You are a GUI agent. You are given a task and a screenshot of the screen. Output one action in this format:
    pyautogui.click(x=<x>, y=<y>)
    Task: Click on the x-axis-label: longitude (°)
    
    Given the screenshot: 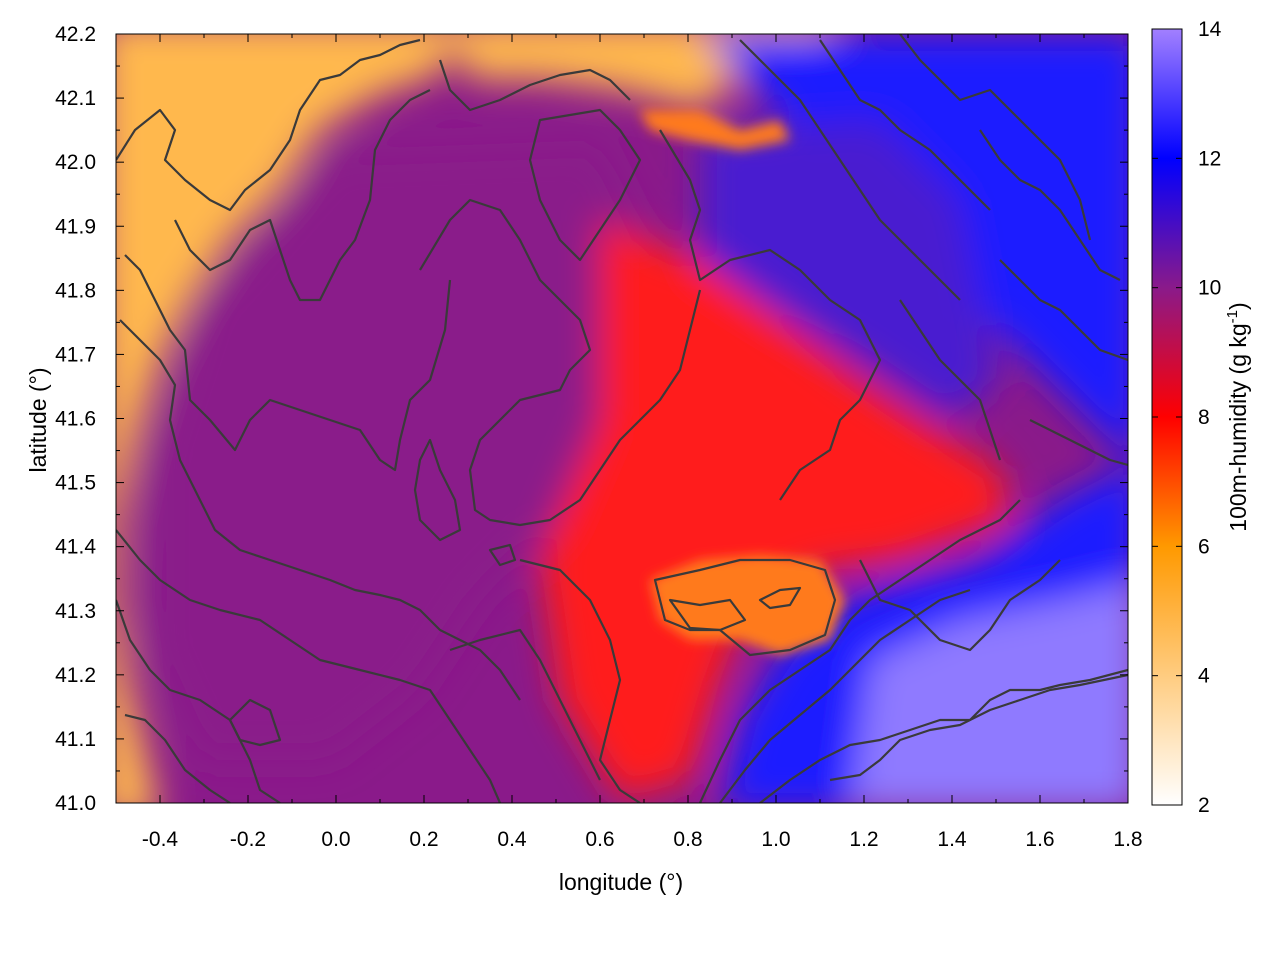 What is the action you would take?
    pyautogui.click(x=621, y=882)
    